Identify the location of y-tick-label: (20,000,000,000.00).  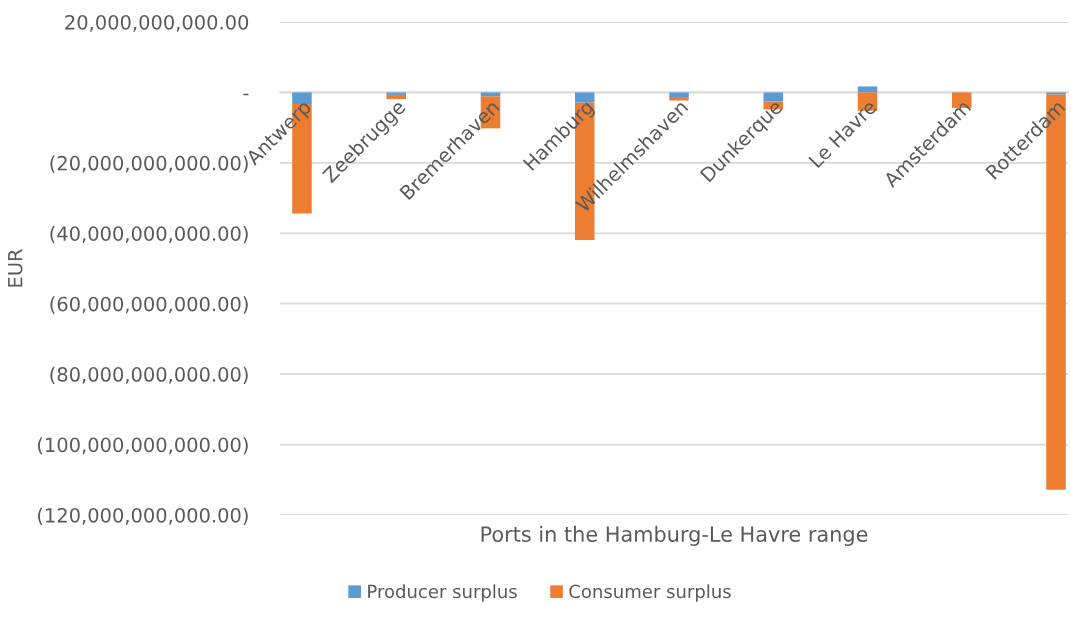
(149, 164).